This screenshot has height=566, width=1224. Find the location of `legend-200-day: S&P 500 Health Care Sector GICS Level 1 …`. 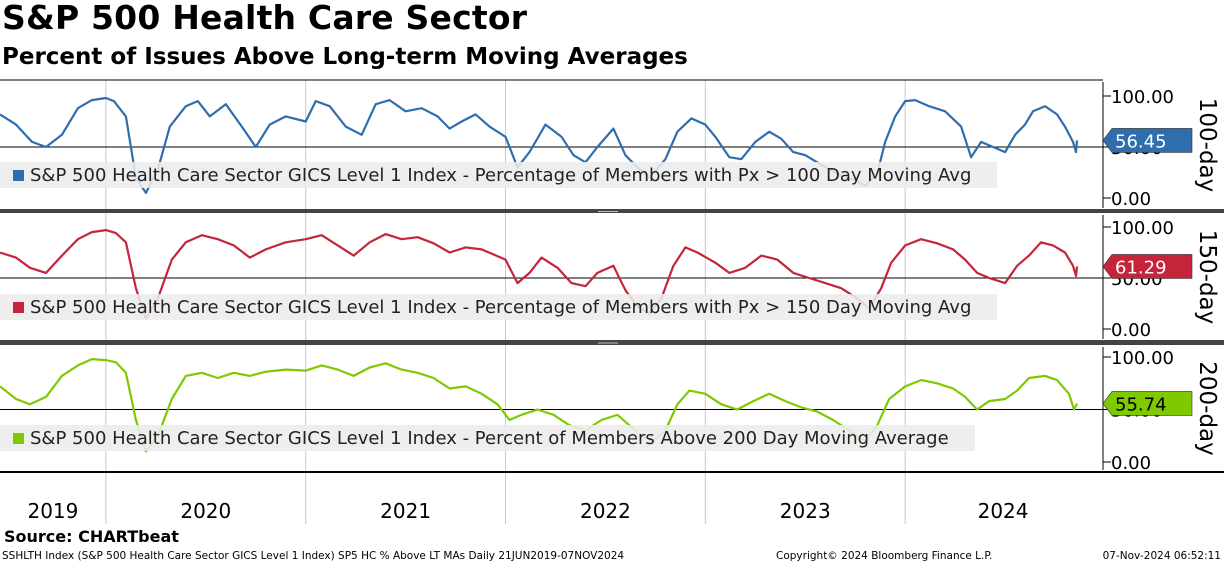

legend-200-day: S&P 500 Health Care Sector GICS Level 1 … is located at coordinates (487, 438).